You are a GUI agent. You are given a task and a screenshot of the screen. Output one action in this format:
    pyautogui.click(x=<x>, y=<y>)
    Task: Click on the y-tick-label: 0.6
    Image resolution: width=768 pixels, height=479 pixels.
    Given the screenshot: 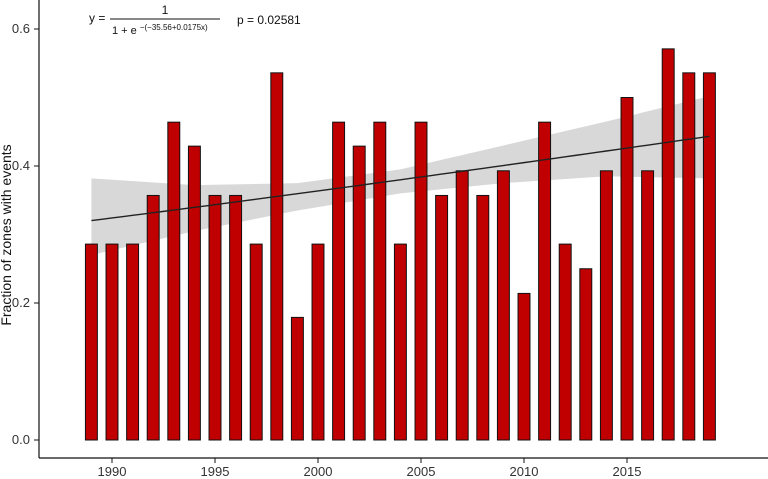 What is the action you would take?
    pyautogui.click(x=21, y=28)
    